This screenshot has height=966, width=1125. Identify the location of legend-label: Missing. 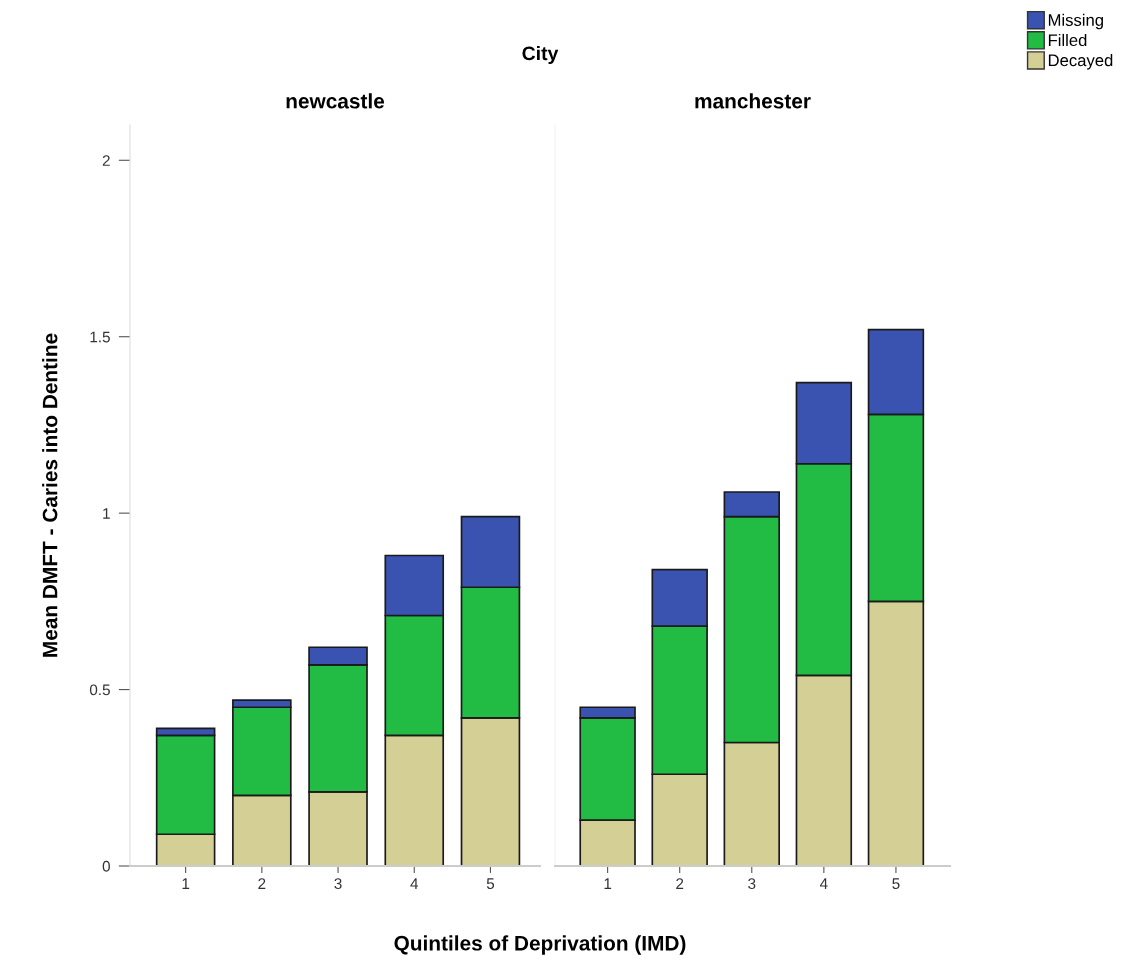
(1075, 21).